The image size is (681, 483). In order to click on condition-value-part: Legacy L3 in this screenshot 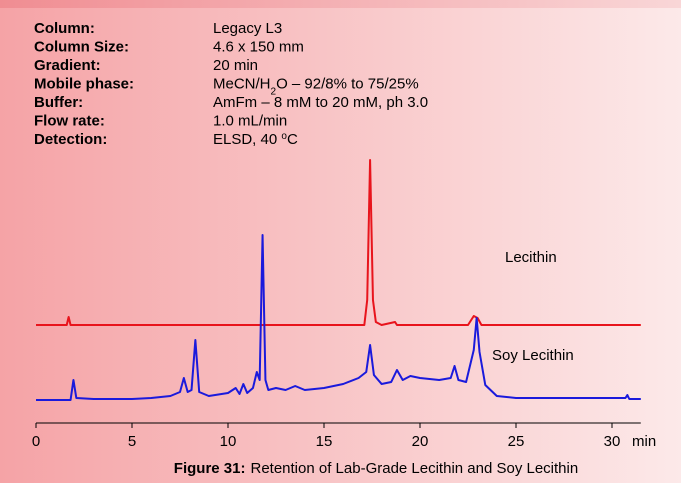, I will do `click(247, 28)`.